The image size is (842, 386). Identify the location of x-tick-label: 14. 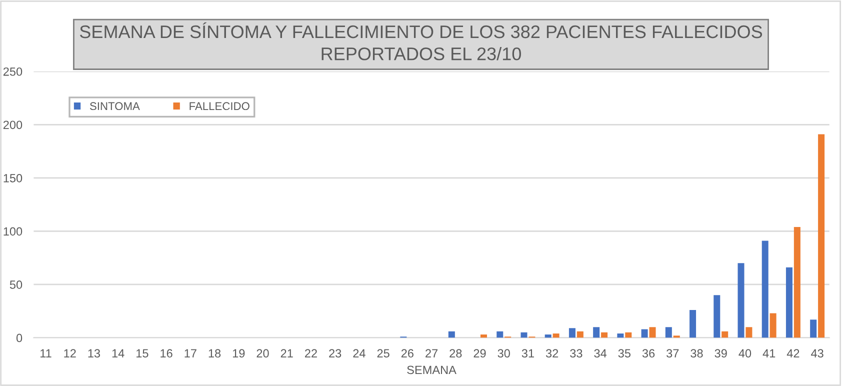
(118, 353).